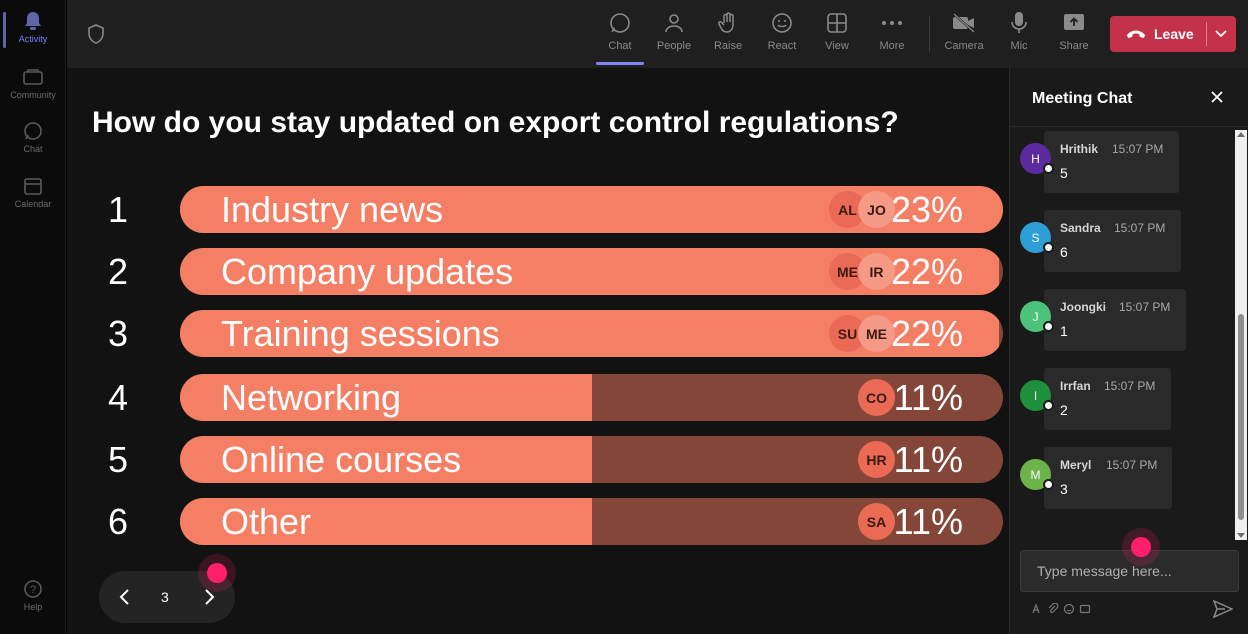 This screenshot has height=634, width=1248. What do you see at coordinates (591, 271) in the screenshot?
I see `poll-result-bar: Company updates ME IR 22%` at bounding box center [591, 271].